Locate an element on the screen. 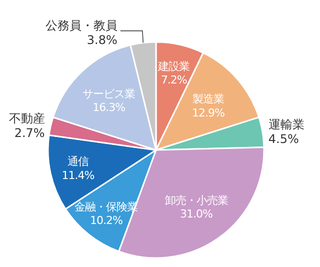 This screenshot has width=320, height=267. data-label: 12.9% is located at coordinates (208, 113).